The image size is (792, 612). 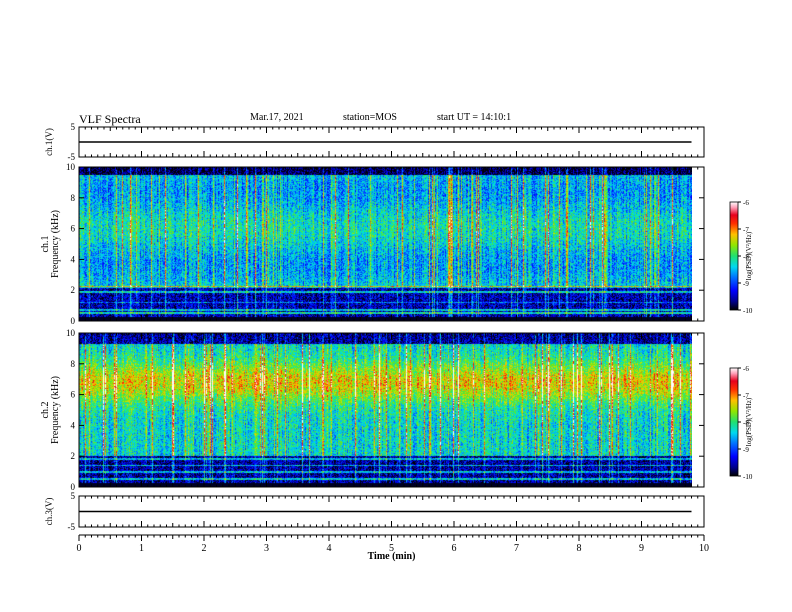 I want to click on x-tick-label: 1, so click(x=141, y=548).